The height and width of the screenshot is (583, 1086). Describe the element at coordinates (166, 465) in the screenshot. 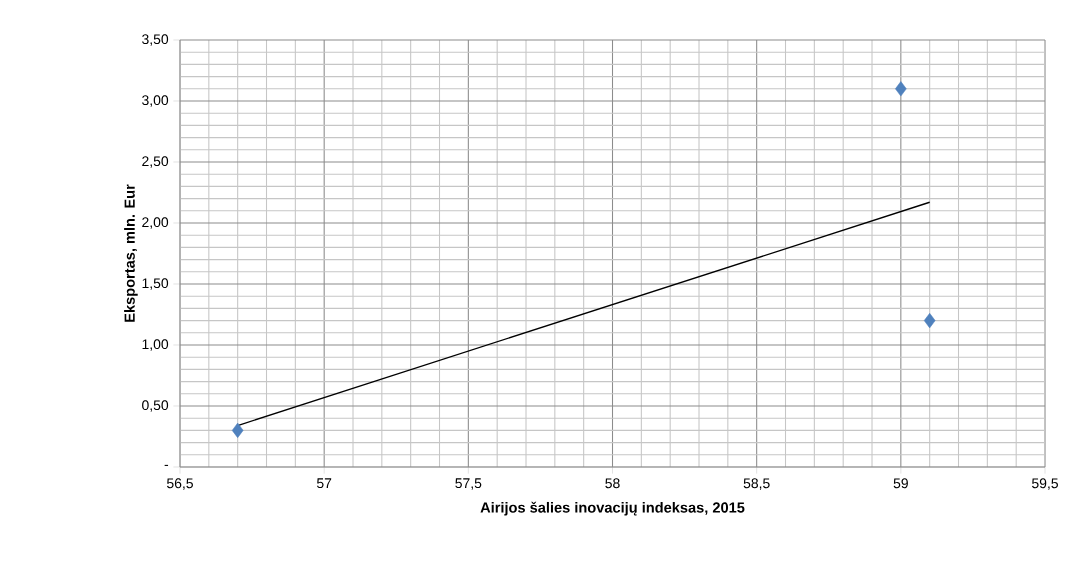

I see `y-tick-label: -` at that location.